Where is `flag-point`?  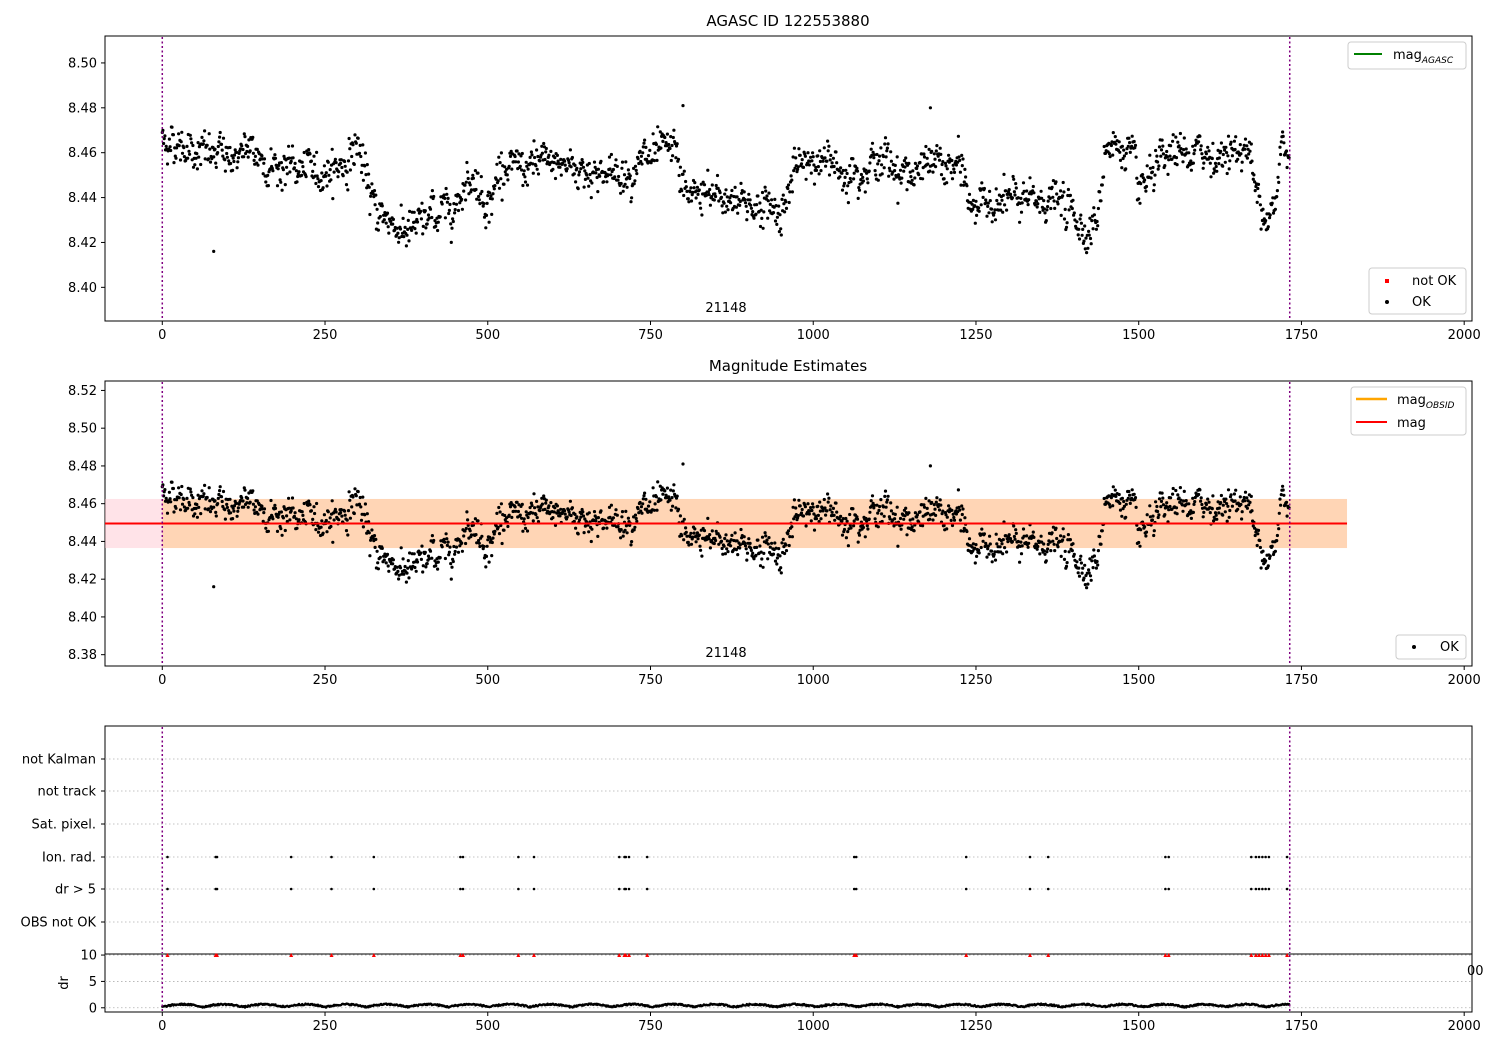
flag-point is located at coordinates (1048, 857).